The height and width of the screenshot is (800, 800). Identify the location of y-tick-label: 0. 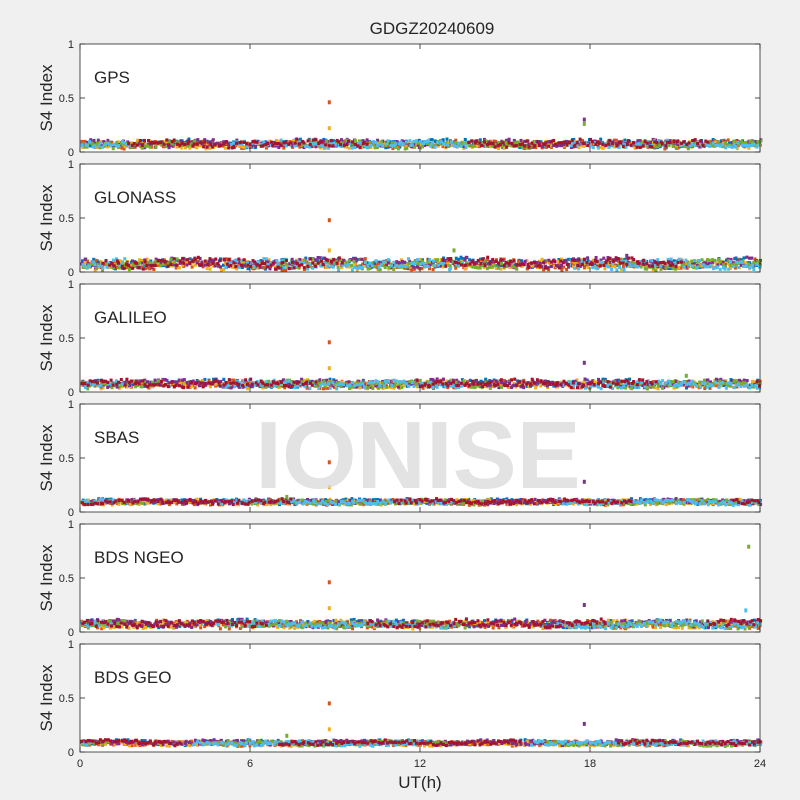
(71, 153).